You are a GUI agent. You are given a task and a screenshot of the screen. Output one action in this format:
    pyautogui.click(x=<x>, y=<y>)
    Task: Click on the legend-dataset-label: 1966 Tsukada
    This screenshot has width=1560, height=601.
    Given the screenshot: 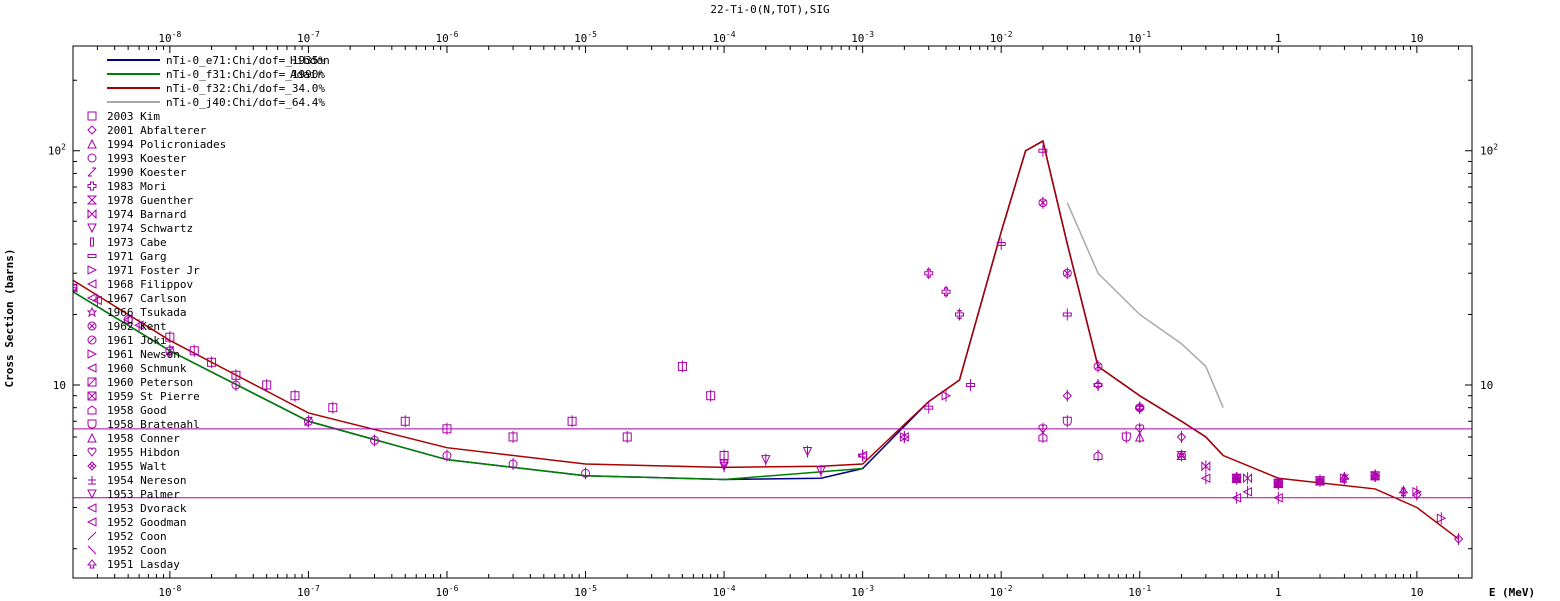 What is the action you would take?
    pyautogui.click(x=146, y=312)
    